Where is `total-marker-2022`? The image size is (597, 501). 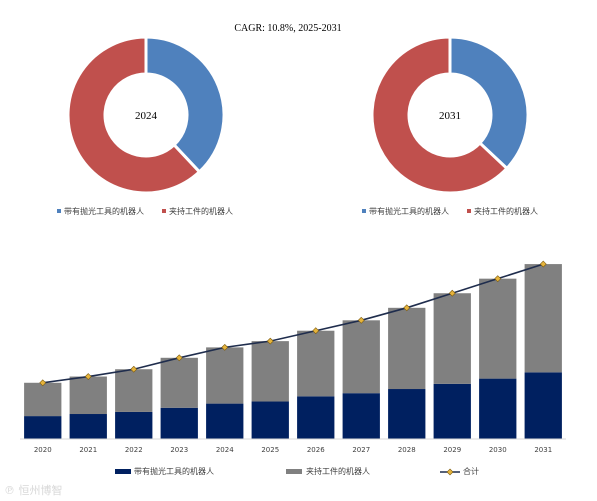
total-marker-2022 is located at coordinates (134, 369).